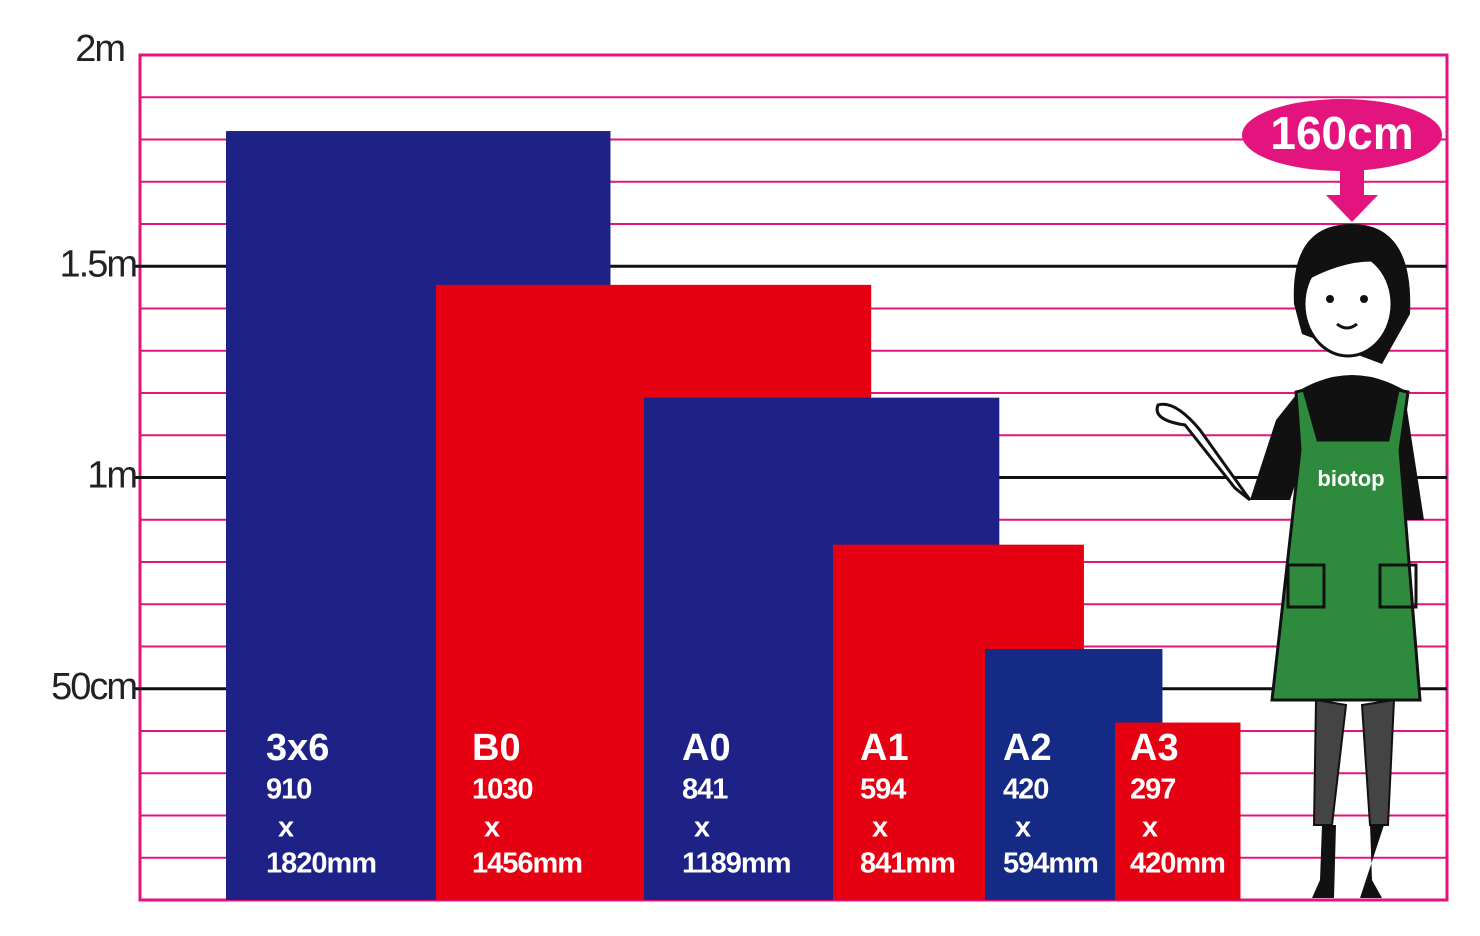 Image resolution: width=1480 pixels, height=936 pixels. I want to click on y-tick-label: 2m, so click(99, 49).